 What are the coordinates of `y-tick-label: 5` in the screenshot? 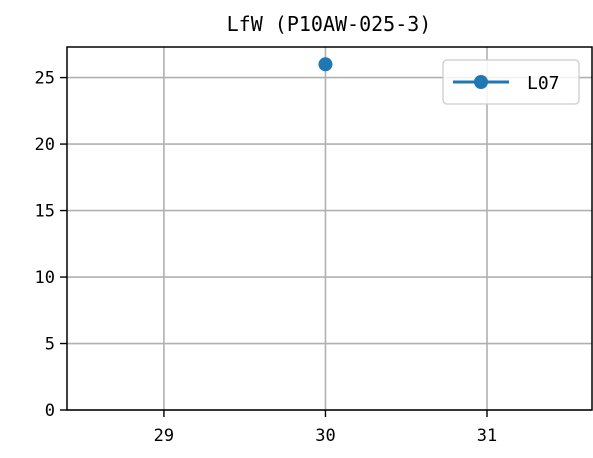 It's located at (50, 345).